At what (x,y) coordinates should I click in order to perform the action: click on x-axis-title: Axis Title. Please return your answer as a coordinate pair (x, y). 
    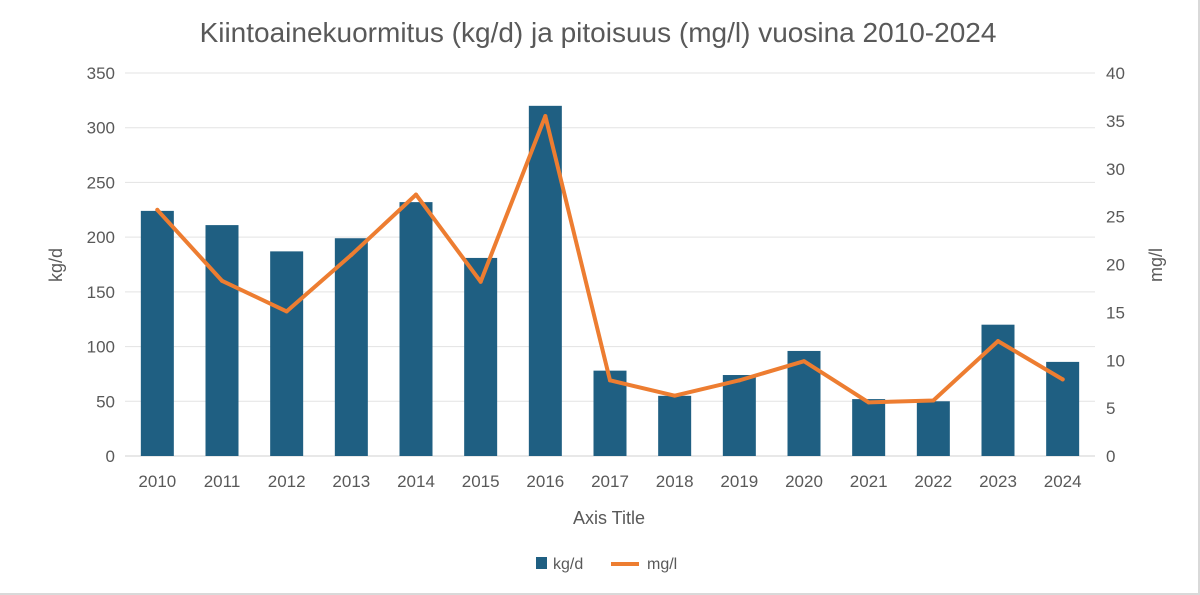
    Looking at the image, I should click on (609, 518).